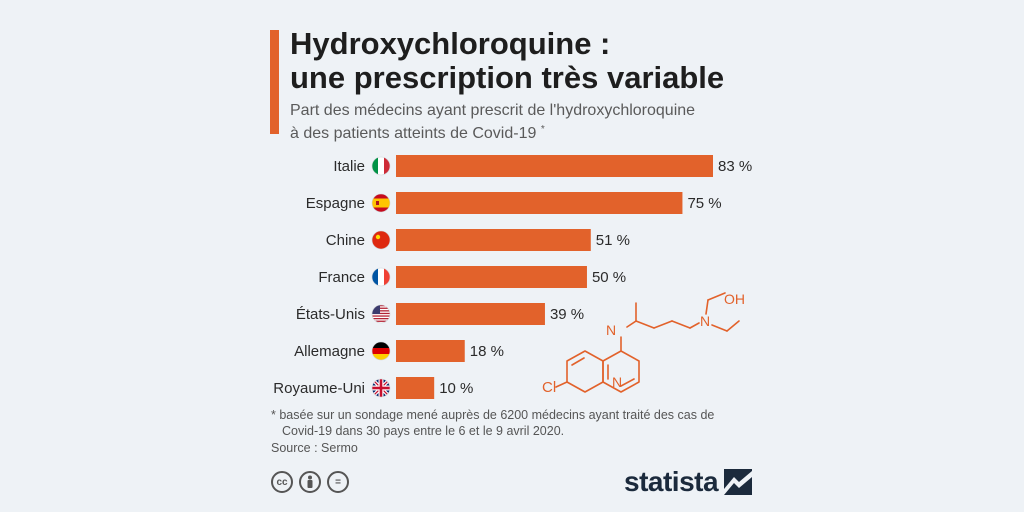  I want to click on creative-commons-icon: cc, so click(282, 482).